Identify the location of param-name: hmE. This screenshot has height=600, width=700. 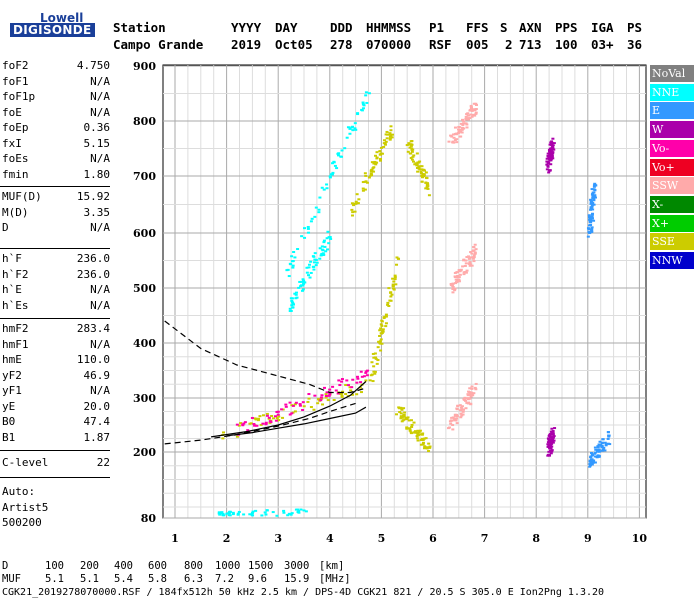
(12, 359).